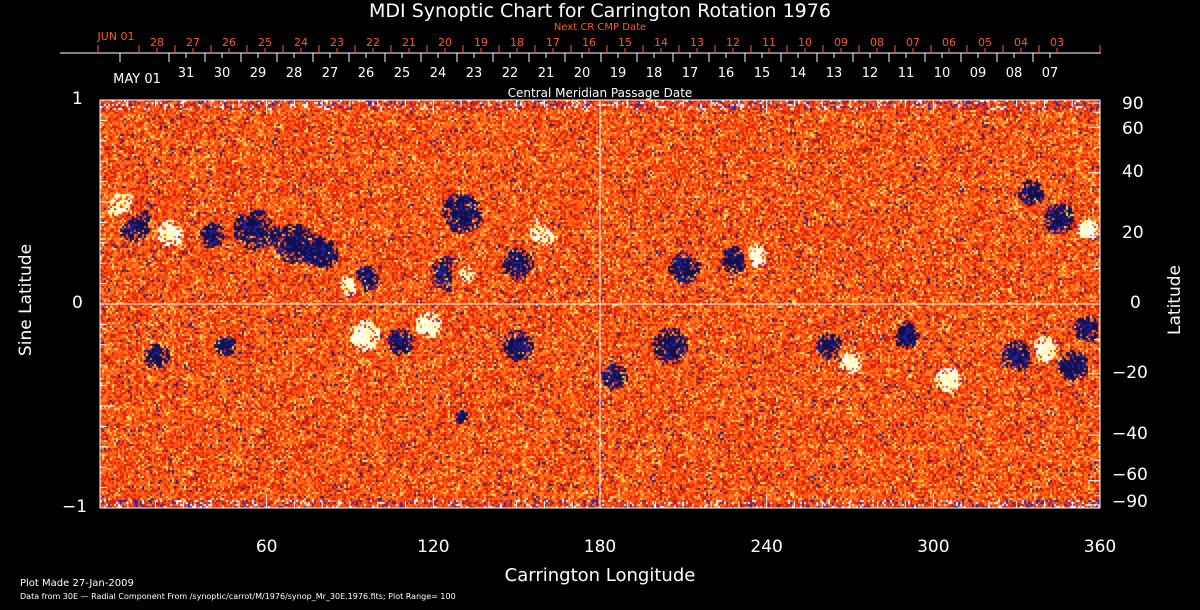 The width and height of the screenshot is (1200, 610). Describe the element at coordinates (553, 42) in the screenshot. I see `next-cr-date-label: 17` at that location.